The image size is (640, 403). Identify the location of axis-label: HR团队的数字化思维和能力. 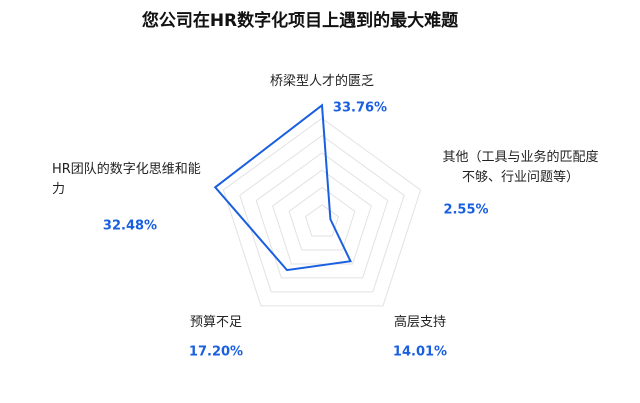
(126, 179).